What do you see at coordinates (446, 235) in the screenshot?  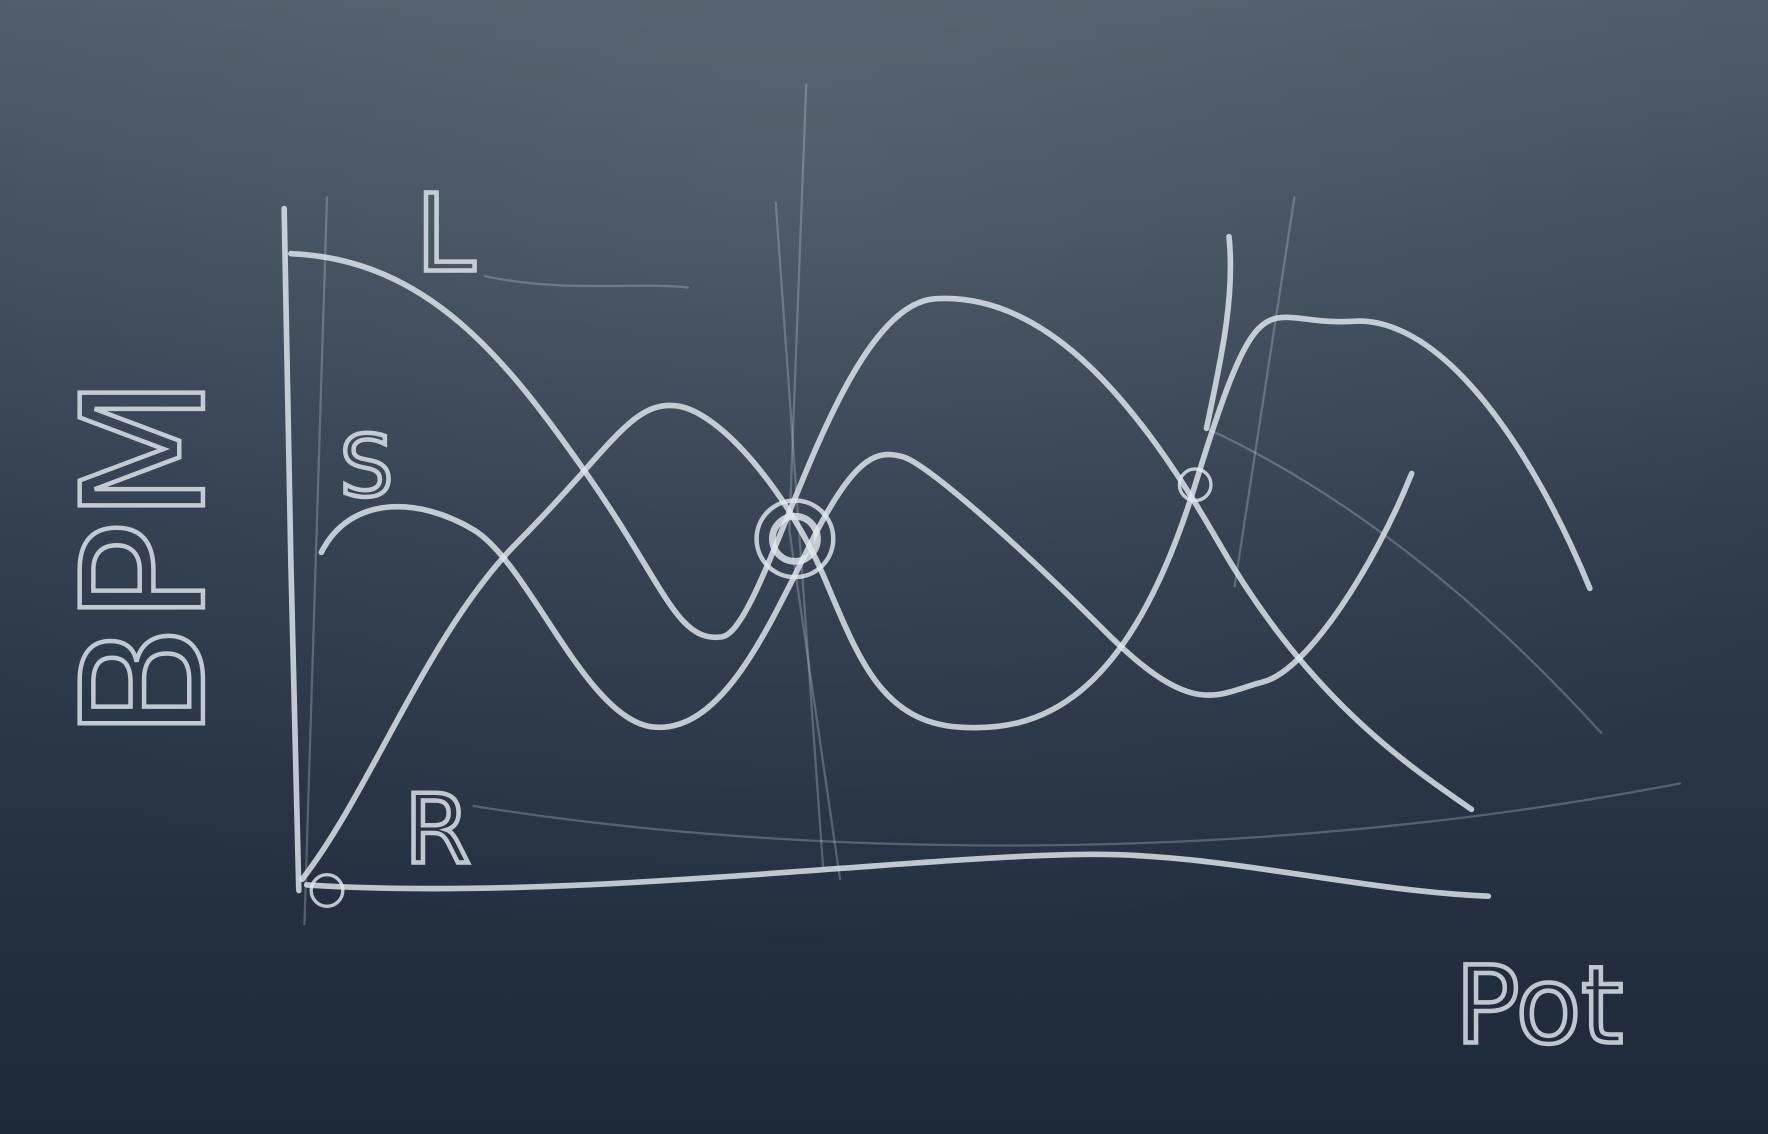 I see `curve-label: L` at bounding box center [446, 235].